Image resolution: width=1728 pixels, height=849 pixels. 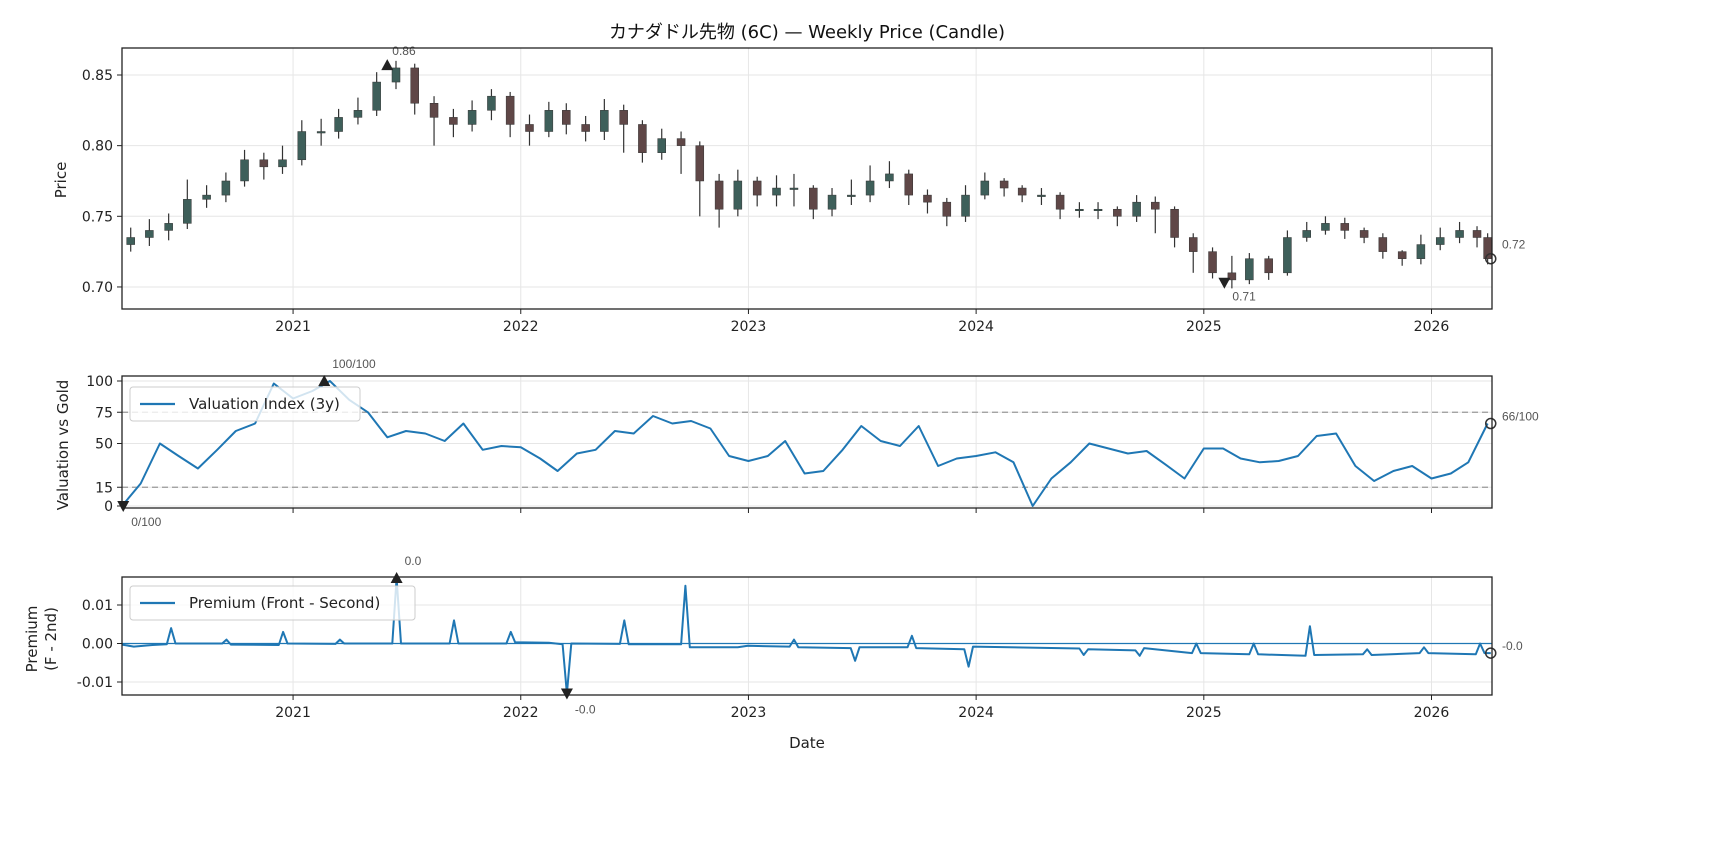 What do you see at coordinates (63, 445) in the screenshot?
I see `valuation-ylabel: Valuation vs Gold` at bounding box center [63, 445].